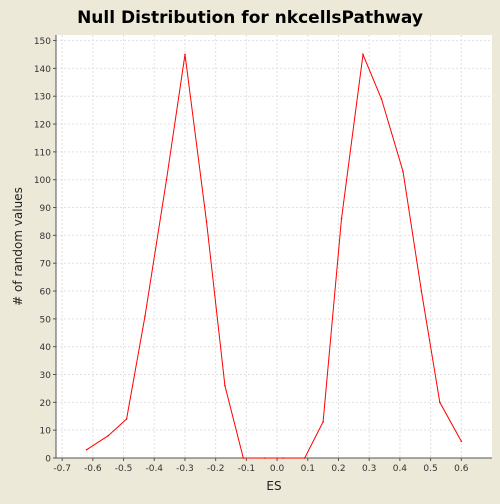 This screenshot has height=504, width=500. Describe the element at coordinates (247, 469) in the screenshot. I see `x-tick-label: -0.1` at that location.